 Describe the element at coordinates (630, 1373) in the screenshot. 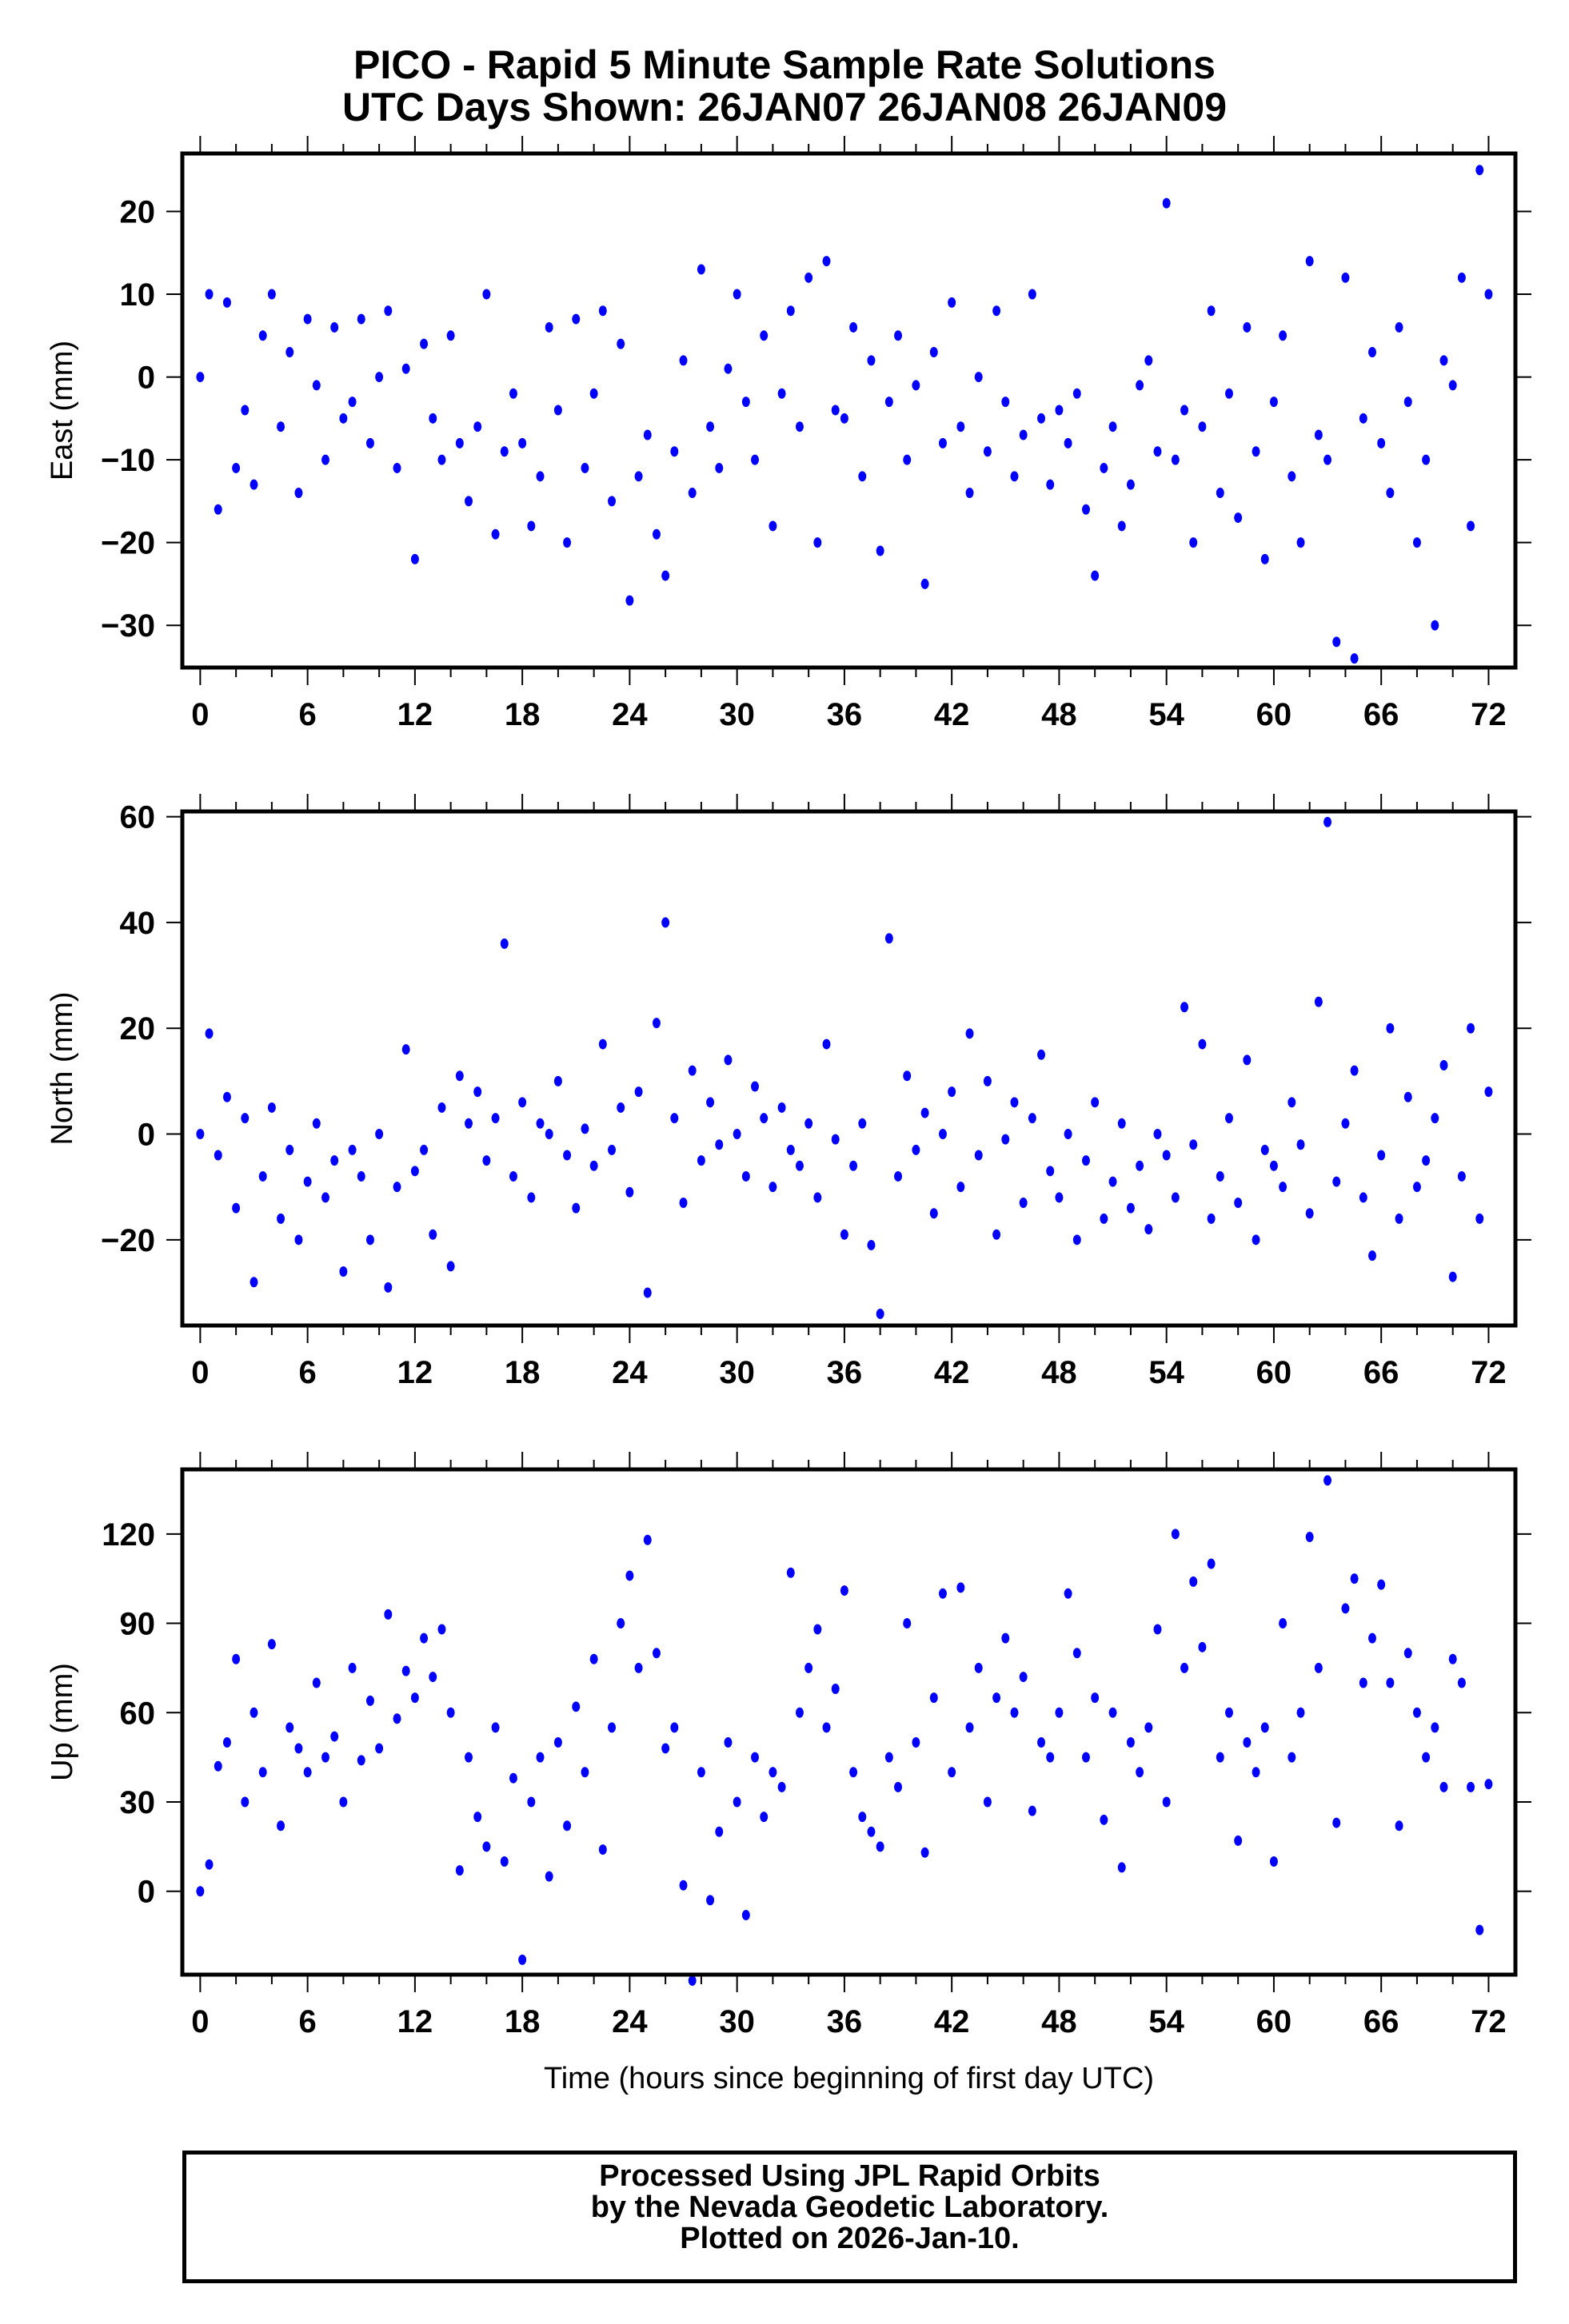

I see `x-tick-label: 24` at that location.